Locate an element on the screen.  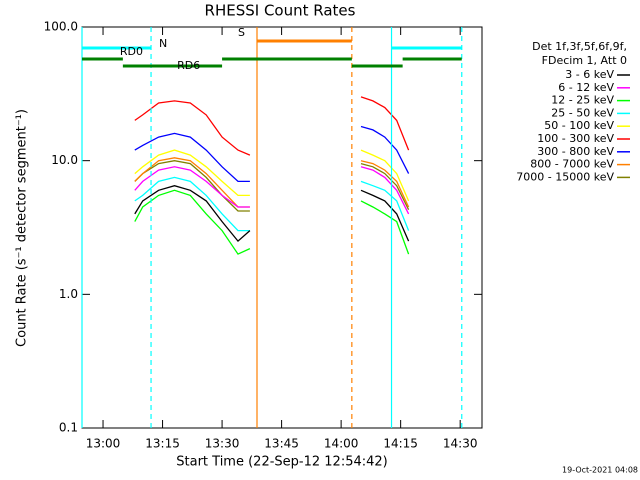
legend-header: Det 1f,3f,5f,6f,9f, is located at coordinates (579, 46).